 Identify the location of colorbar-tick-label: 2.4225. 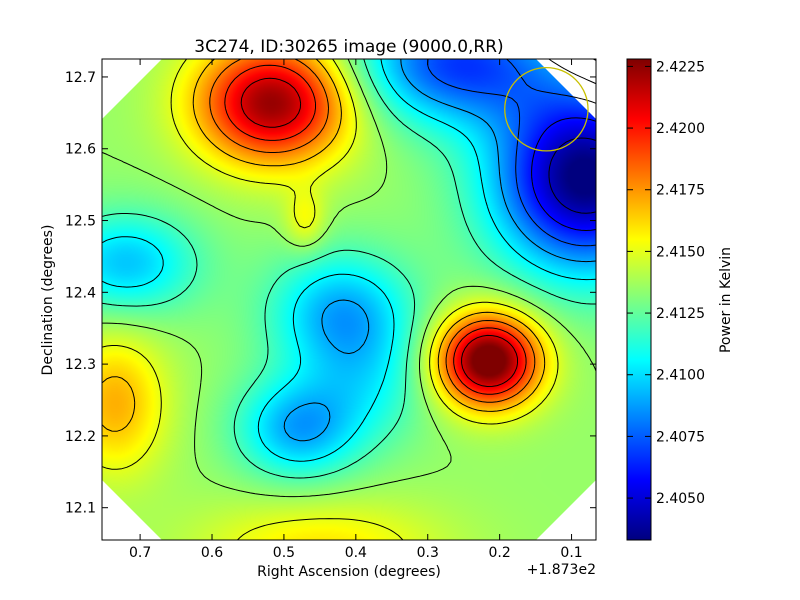
(680, 67).